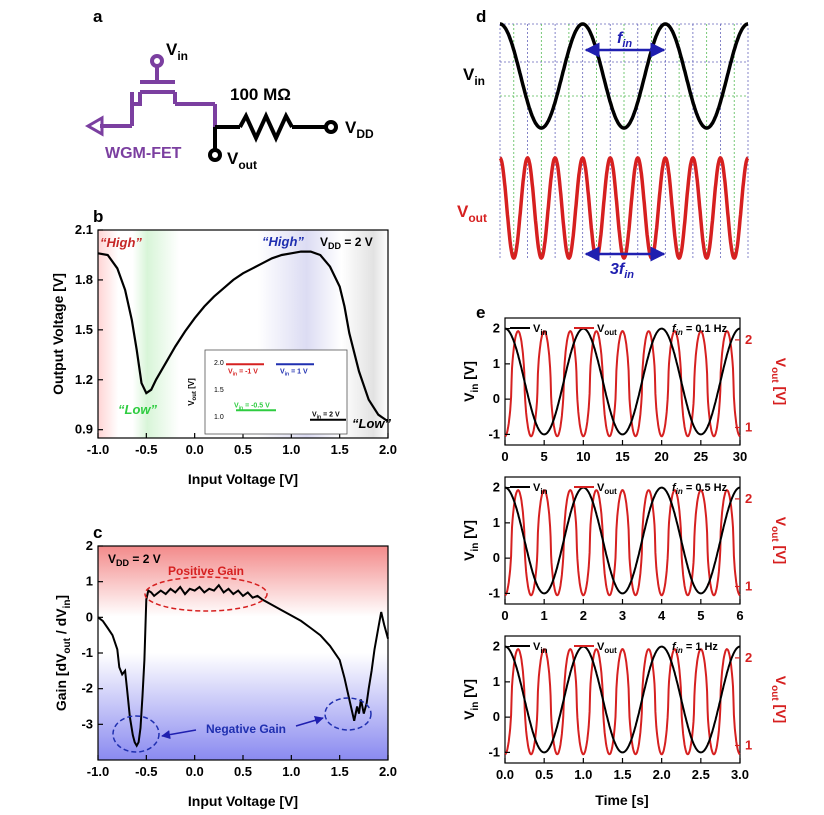 This screenshot has width=824, height=815. Describe the element at coordinates (260, 94) in the screenshot. I see `resistor-label: 100 MΩ` at that location.